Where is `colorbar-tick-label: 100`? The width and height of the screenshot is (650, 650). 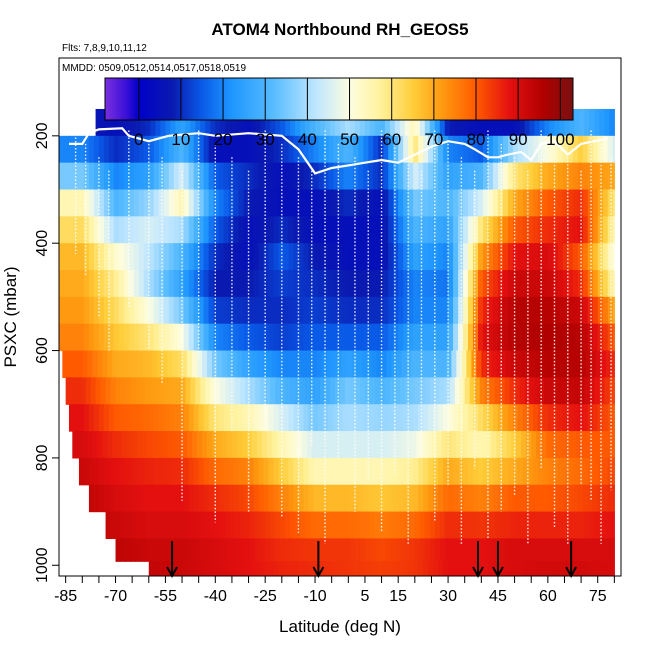
colorbar-tick-label: 100 is located at coordinates (560, 139).